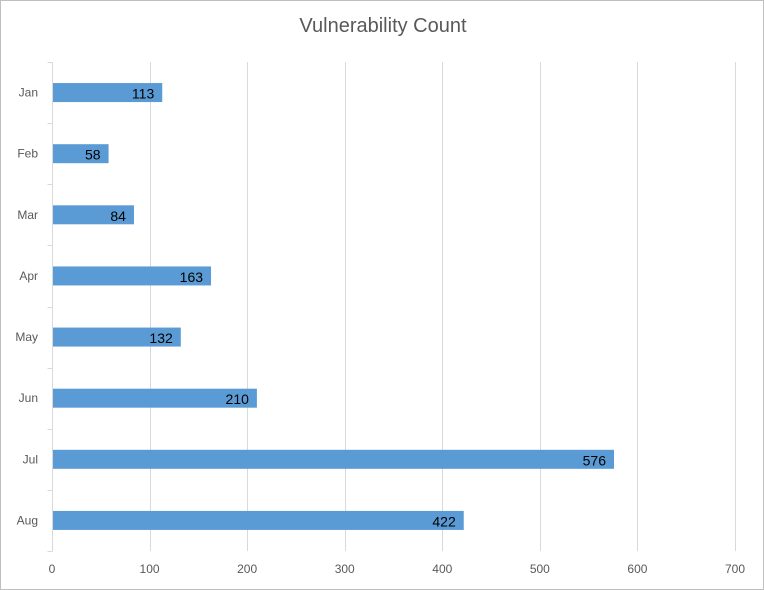 The height and width of the screenshot is (590, 764). What do you see at coordinates (27, 154) in the screenshot?
I see `y-tick-label-feb: Feb` at bounding box center [27, 154].